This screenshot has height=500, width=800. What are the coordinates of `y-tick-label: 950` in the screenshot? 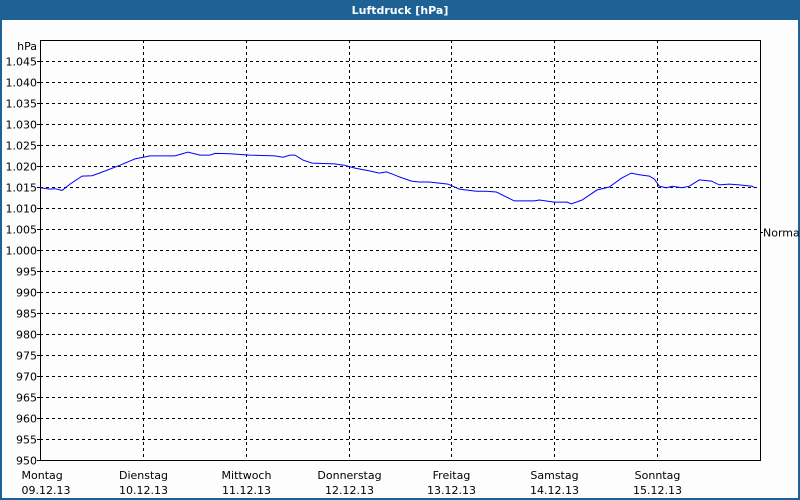 It's located at (26, 461).